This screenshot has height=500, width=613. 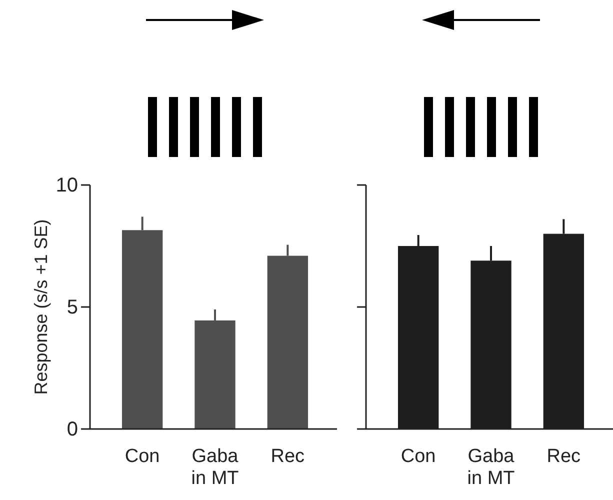 What do you see at coordinates (67, 185) in the screenshot?
I see `y-tick-label: 10` at bounding box center [67, 185].